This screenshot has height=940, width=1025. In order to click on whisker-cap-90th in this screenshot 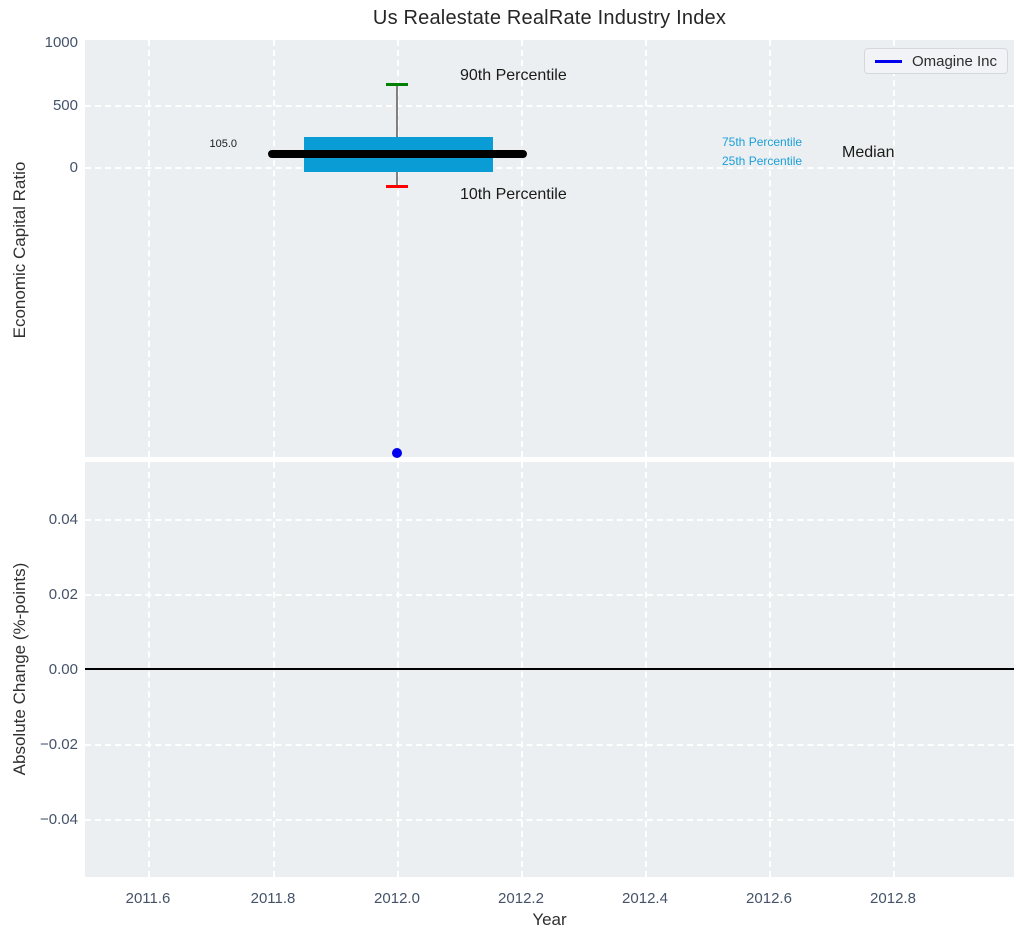, I will do `click(397, 84)`.